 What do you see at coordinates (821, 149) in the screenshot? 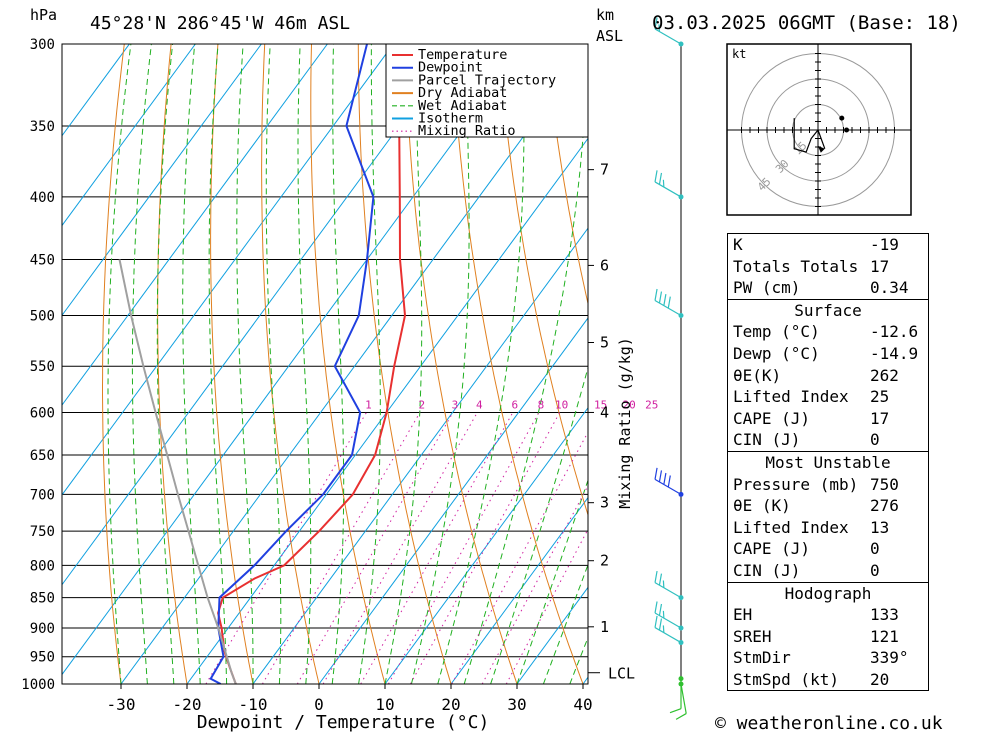
I see `storm-motion-arrowhead` at bounding box center [821, 149].